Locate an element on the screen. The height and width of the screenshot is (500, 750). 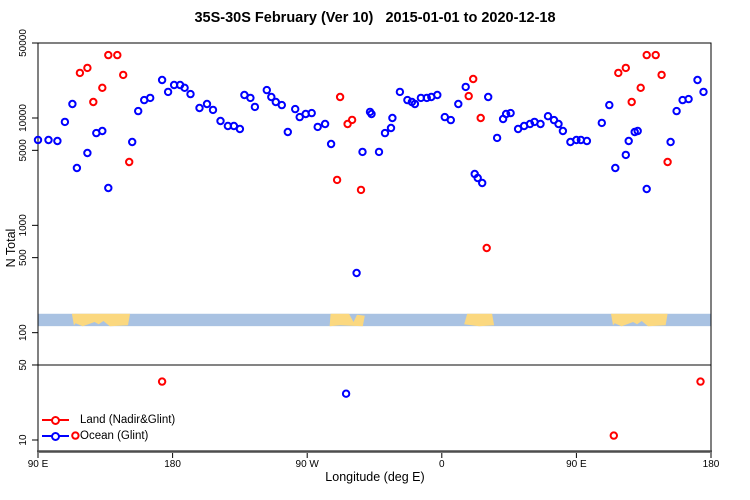
legend-land-label: Land (Nadir&Glint) is located at coordinates (128, 420).